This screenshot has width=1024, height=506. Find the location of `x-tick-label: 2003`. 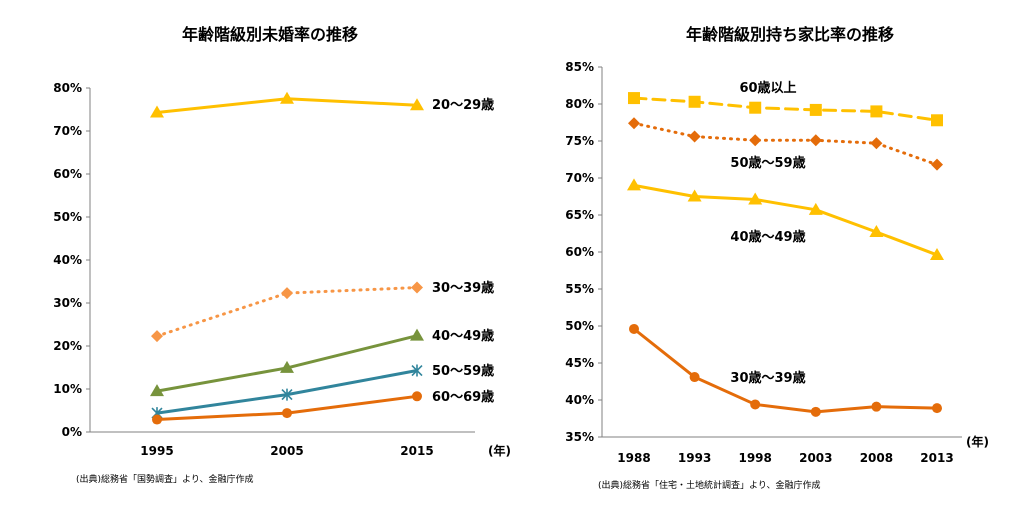

x-tick-label: 2003 is located at coordinates (815, 458).